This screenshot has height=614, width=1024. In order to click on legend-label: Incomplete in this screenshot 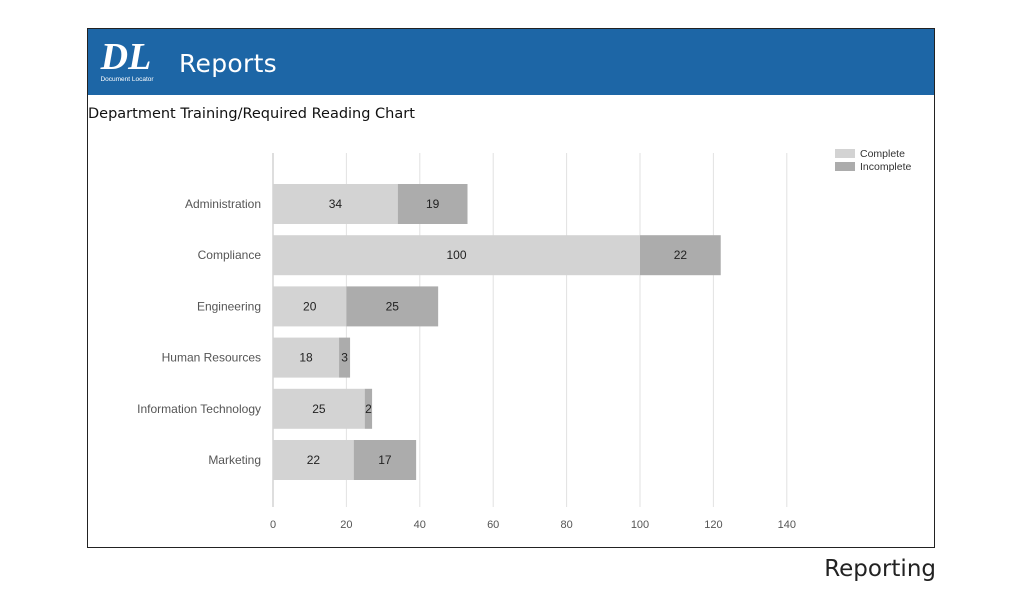, I will do `click(886, 167)`.